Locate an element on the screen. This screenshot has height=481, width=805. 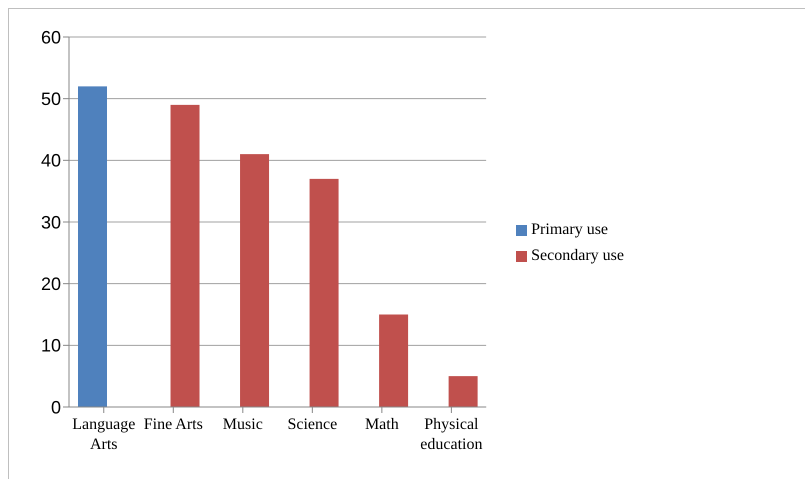
y-tick-label: 50 is located at coordinates (50, 99).